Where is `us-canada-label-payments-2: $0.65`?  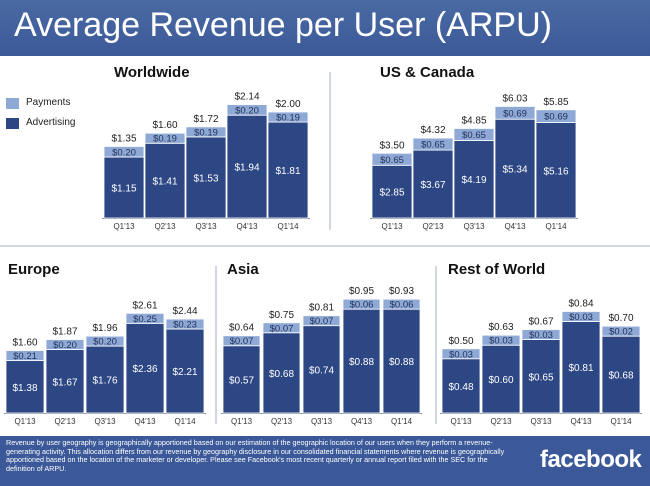
us-canada-label-payments-2: $0.65 is located at coordinates (474, 135).